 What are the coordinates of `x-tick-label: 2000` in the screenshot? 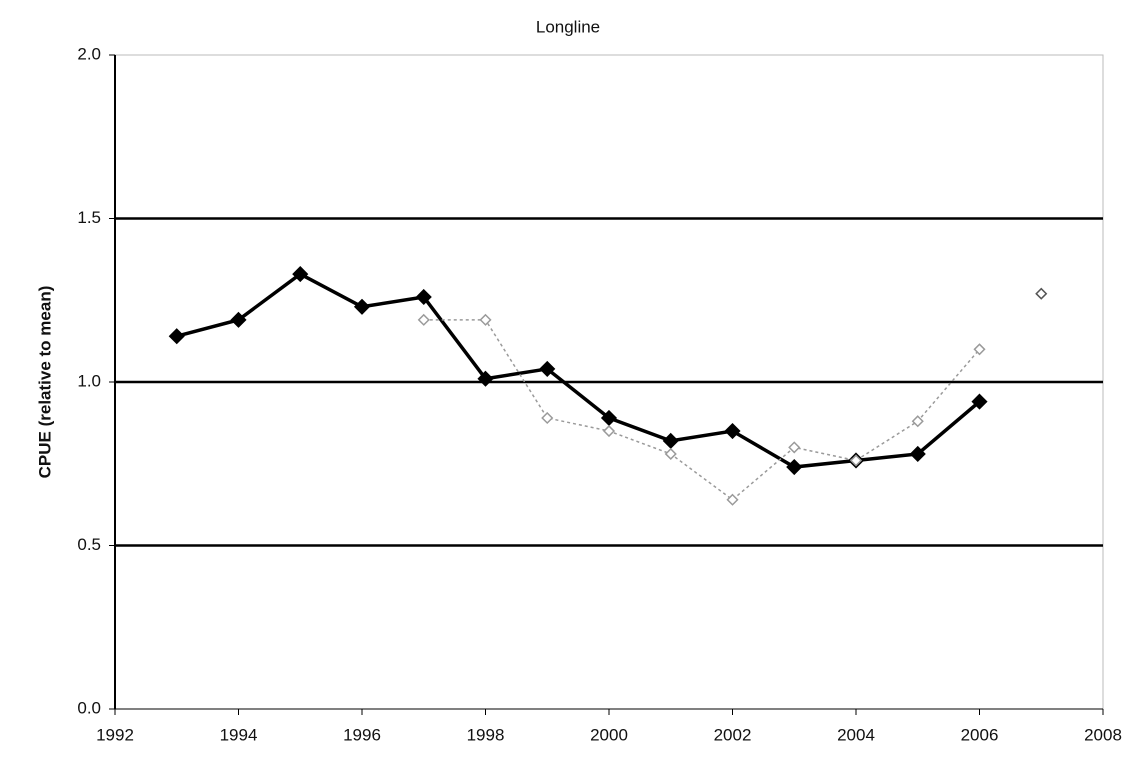 It's located at (609, 734).